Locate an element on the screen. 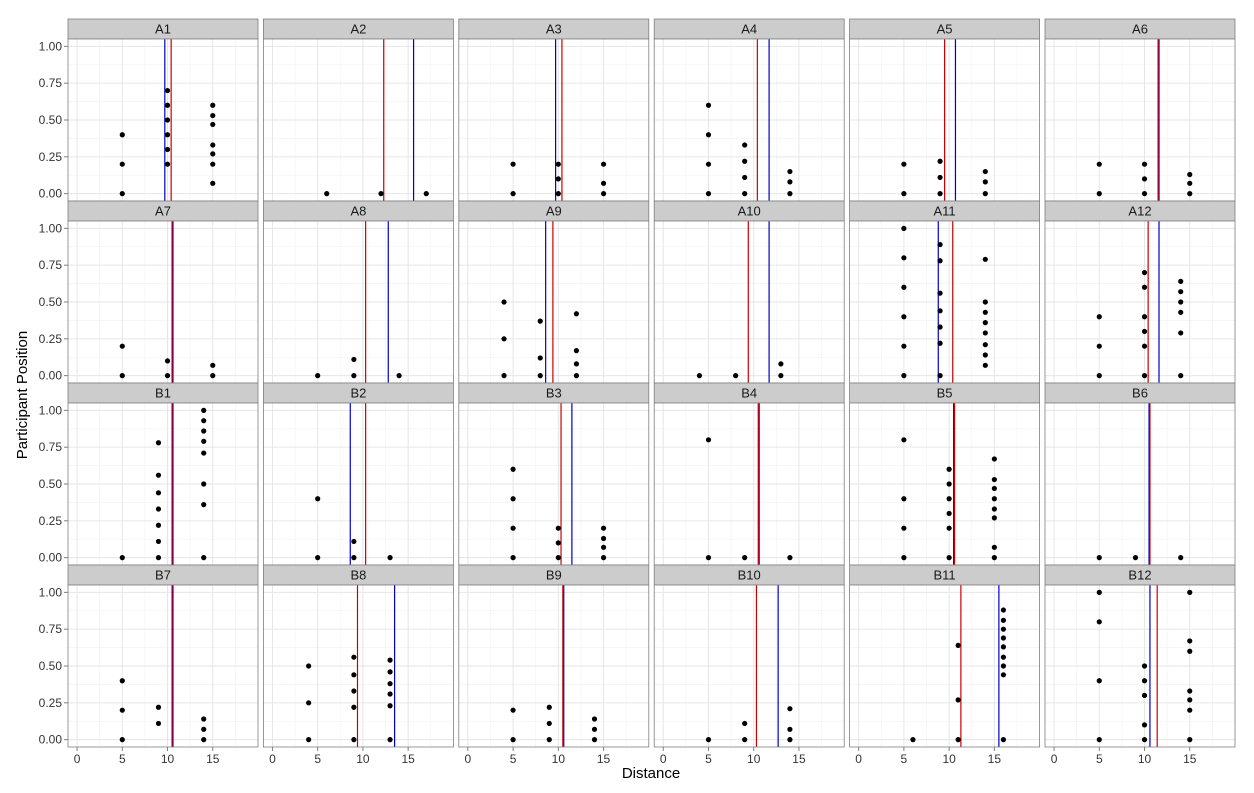 This screenshot has width=1254, height=793. panel-strip-label: B6 is located at coordinates (1140, 393).